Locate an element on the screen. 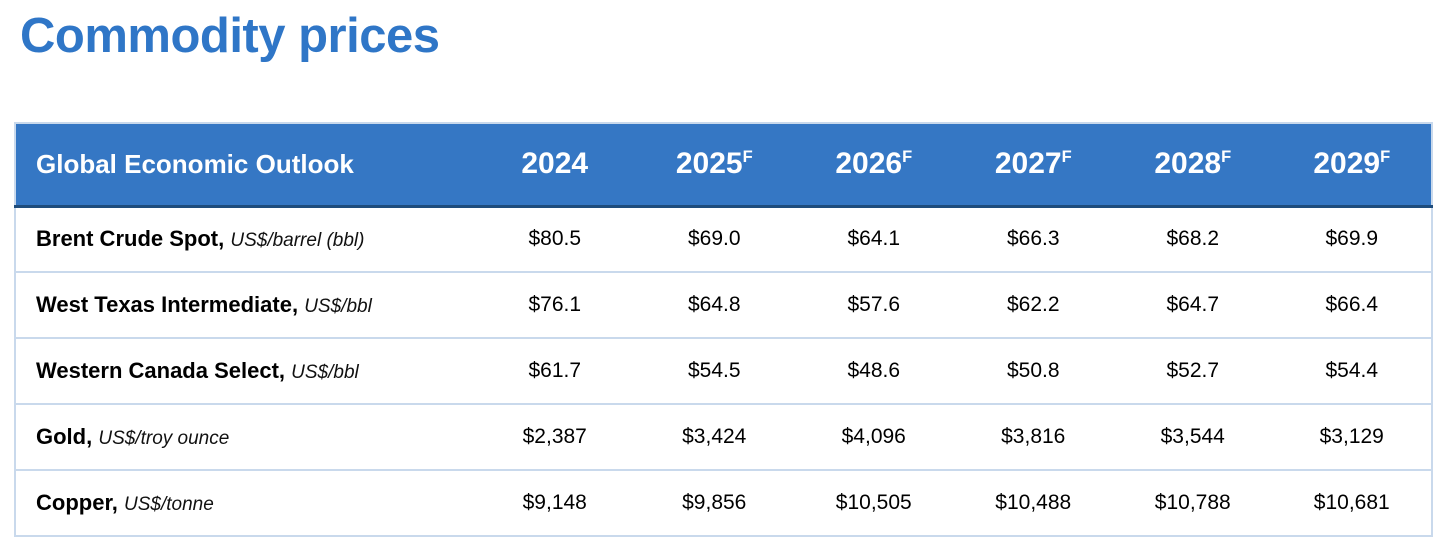  cell-value: $48.6 is located at coordinates (874, 371).